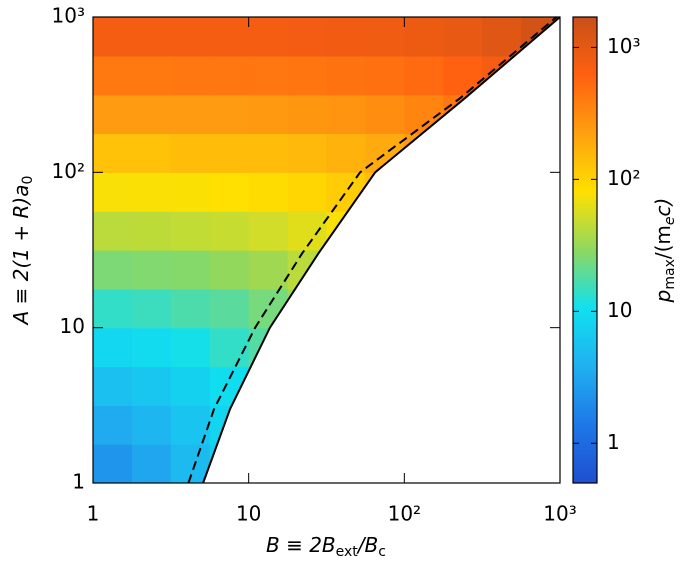 Image resolution: width=680 pixels, height=562 pixels. I want to click on colorbar, so click(585, 250).